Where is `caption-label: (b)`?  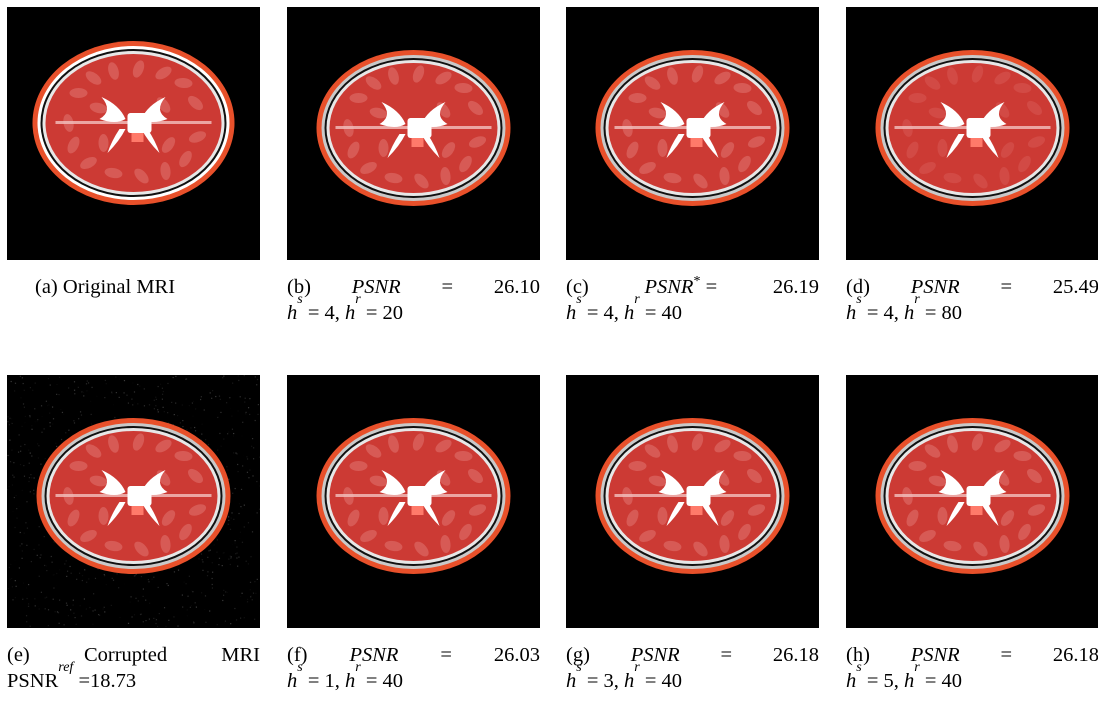 caption-label: (b) is located at coordinates (299, 287).